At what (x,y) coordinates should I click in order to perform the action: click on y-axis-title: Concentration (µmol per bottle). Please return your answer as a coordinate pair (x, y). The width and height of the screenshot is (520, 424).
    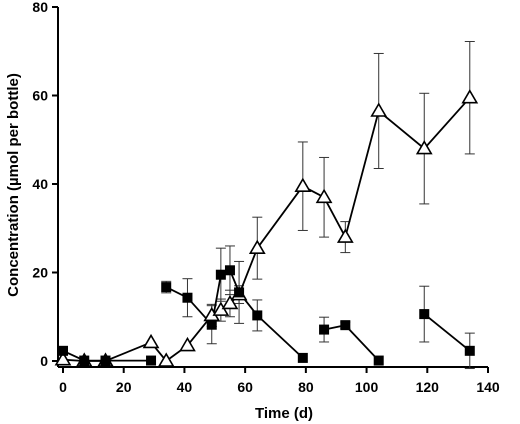
    Looking at the image, I should click on (13, 185).